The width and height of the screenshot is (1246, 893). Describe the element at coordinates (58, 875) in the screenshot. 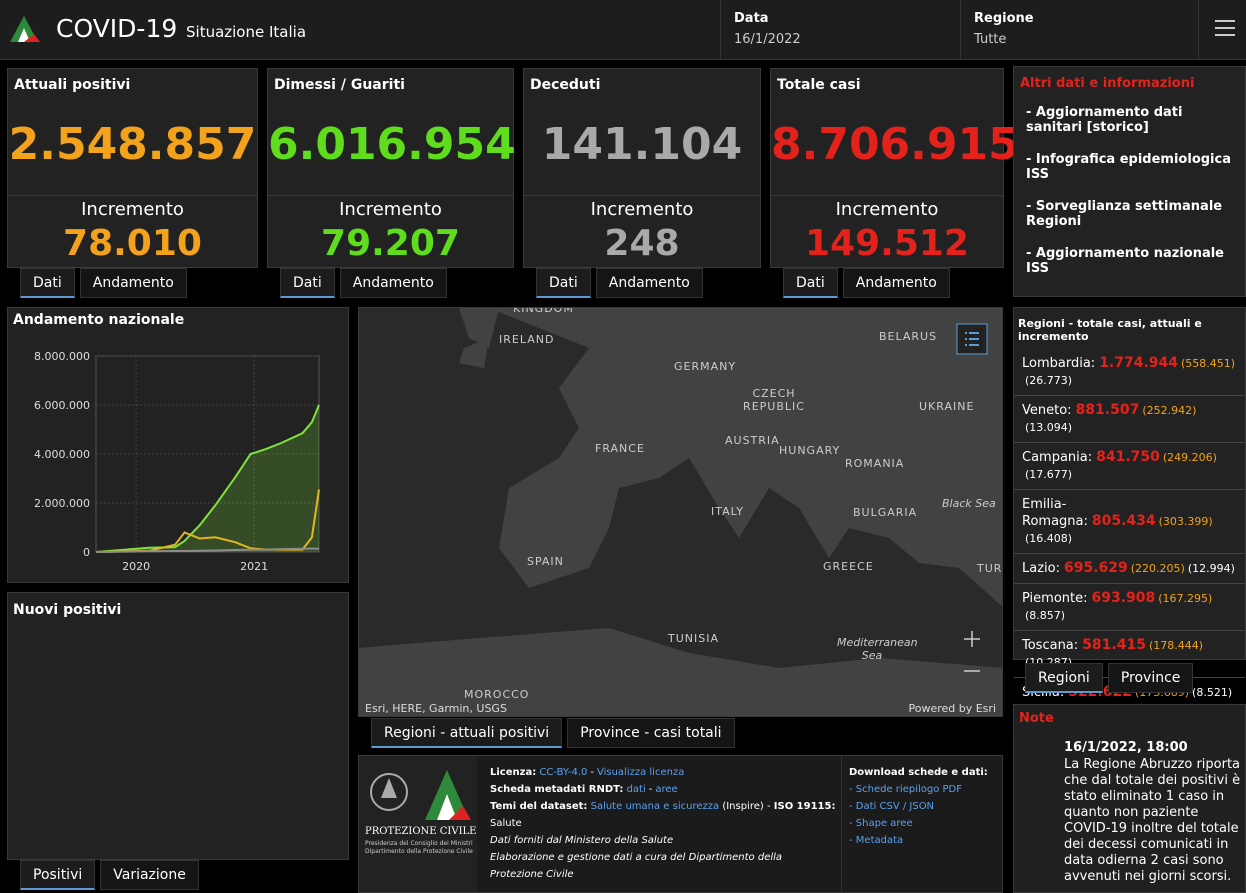

I see `tab: Positivi` at that location.